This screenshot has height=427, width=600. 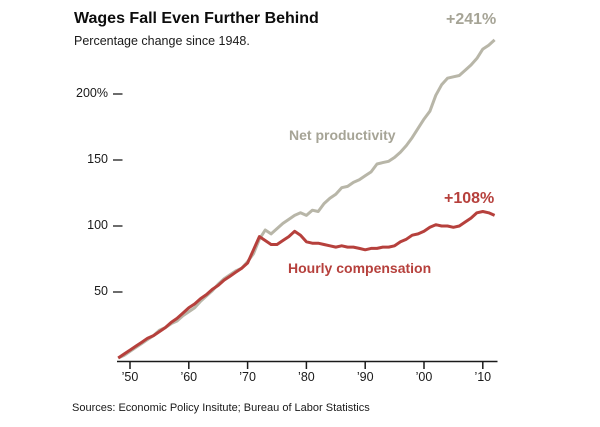 What do you see at coordinates (130, 377) in the screenshot?
I see `x-axis-tick-label: ’50` at bounding box center [130, 377].